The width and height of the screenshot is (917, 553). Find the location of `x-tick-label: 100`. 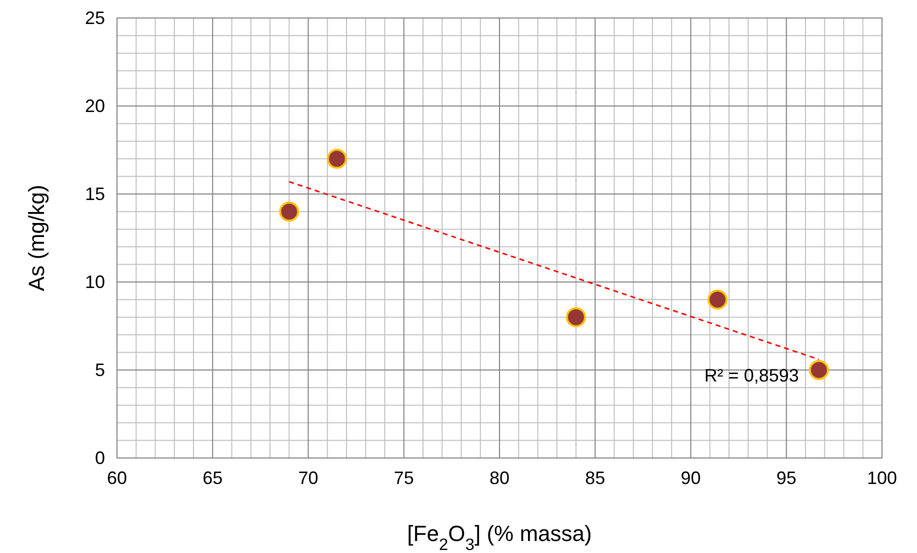

x-tick-label: 100 is located at coordinates (882, 478).